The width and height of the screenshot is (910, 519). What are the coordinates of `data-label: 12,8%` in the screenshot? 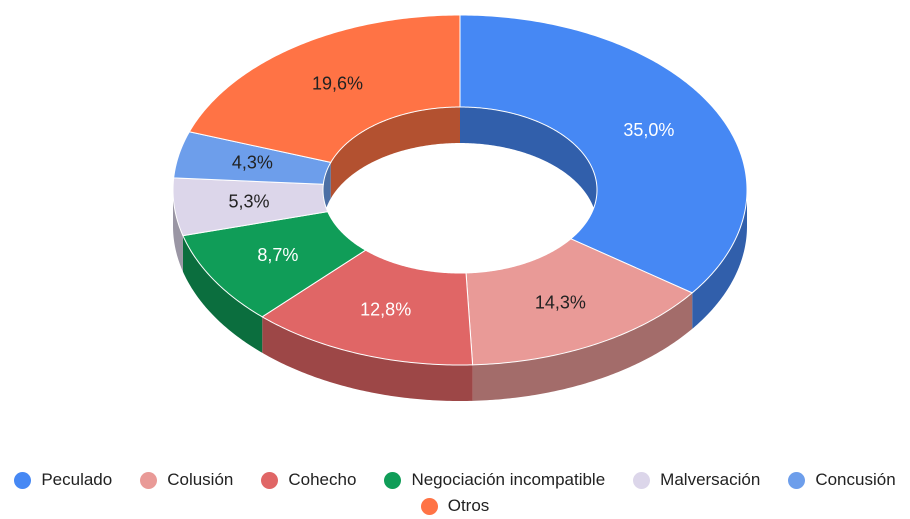 It's located at (385, 310).